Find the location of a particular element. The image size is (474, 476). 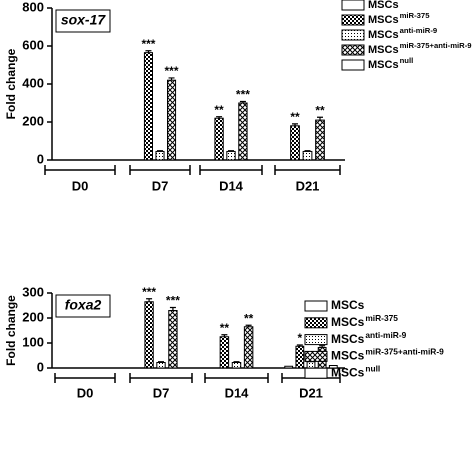

chart-title: foxa2 is located at coordinates (83, 305).